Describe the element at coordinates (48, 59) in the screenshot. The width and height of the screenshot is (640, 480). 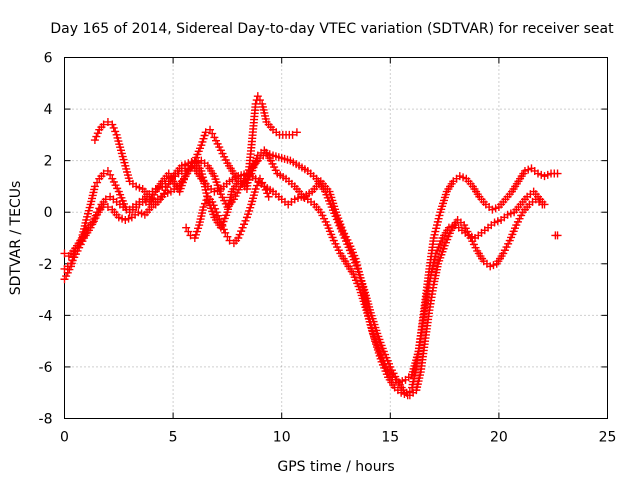
I see `y-tick-label: 6` at that location.